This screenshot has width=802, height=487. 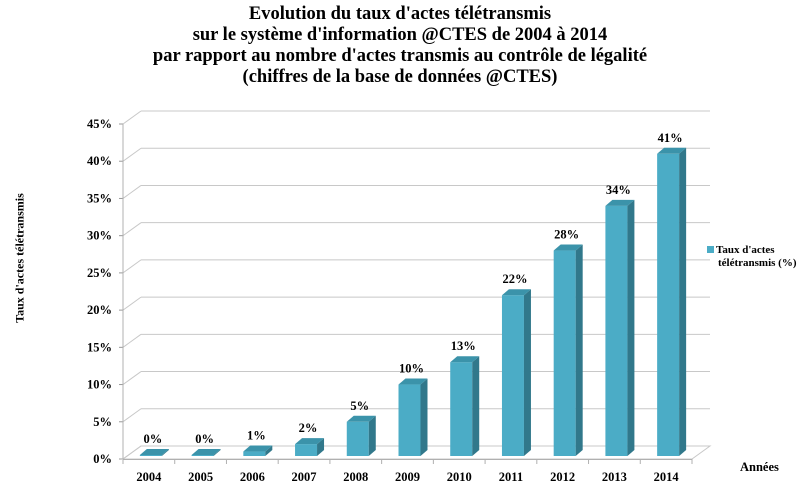 What do you see at coordinates (99, 198) in the screenshot?
I see `y-tick-label: 35%` at bounding box center [99, 198].